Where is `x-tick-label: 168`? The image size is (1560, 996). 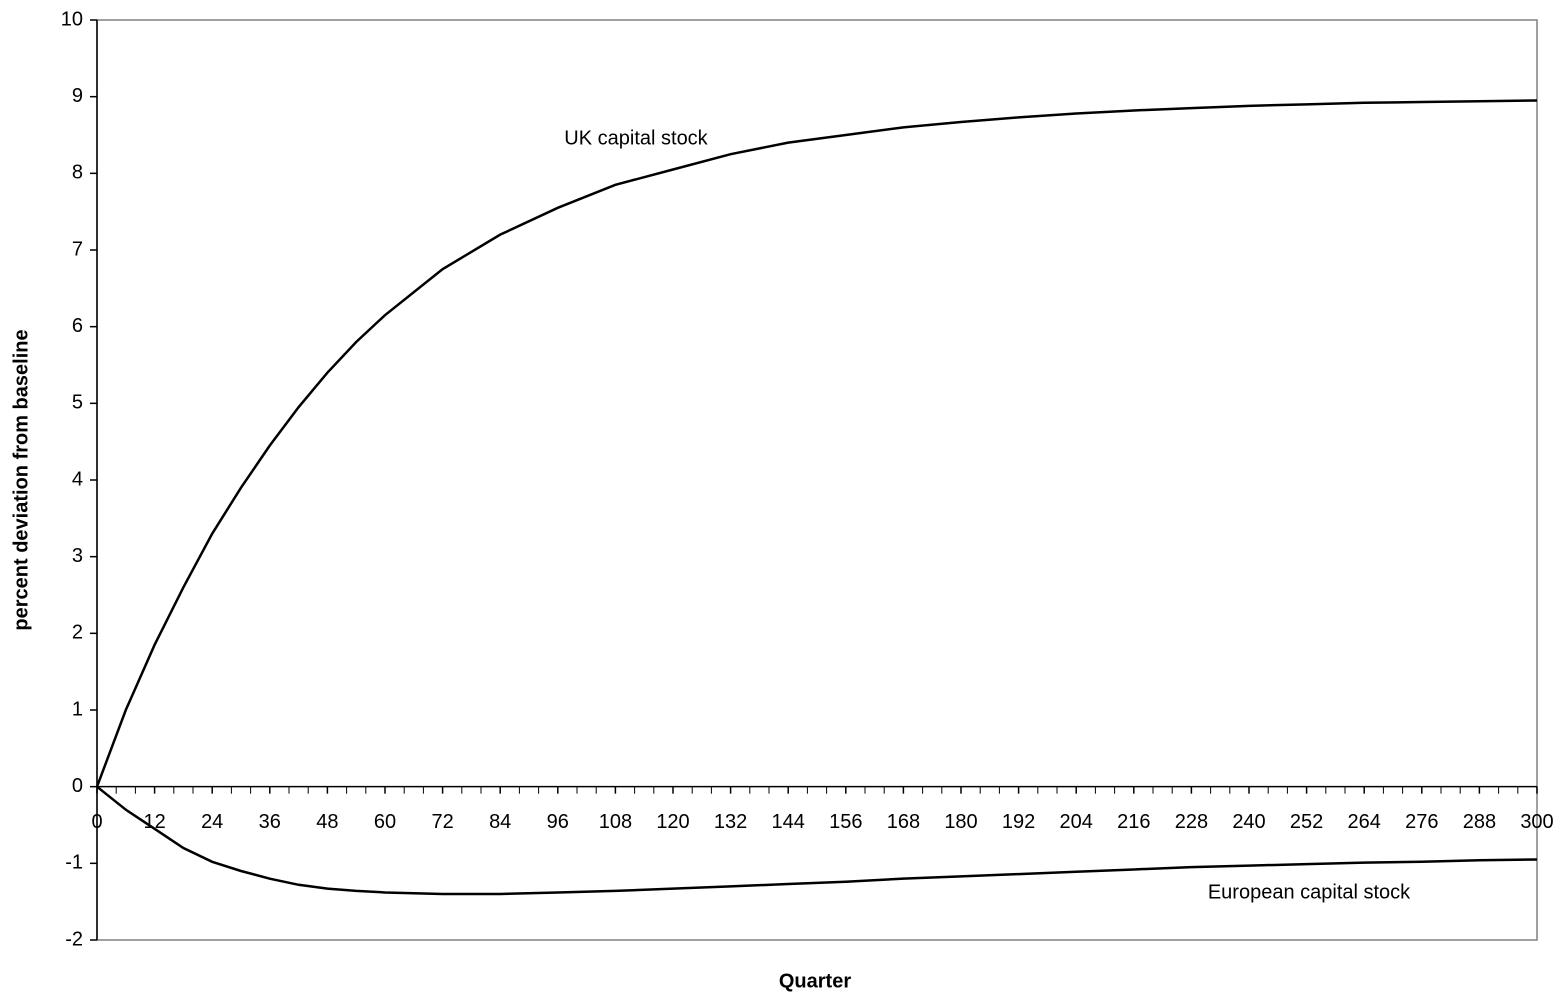 x-tick-label: 168 is located at coordinates (903, 822).